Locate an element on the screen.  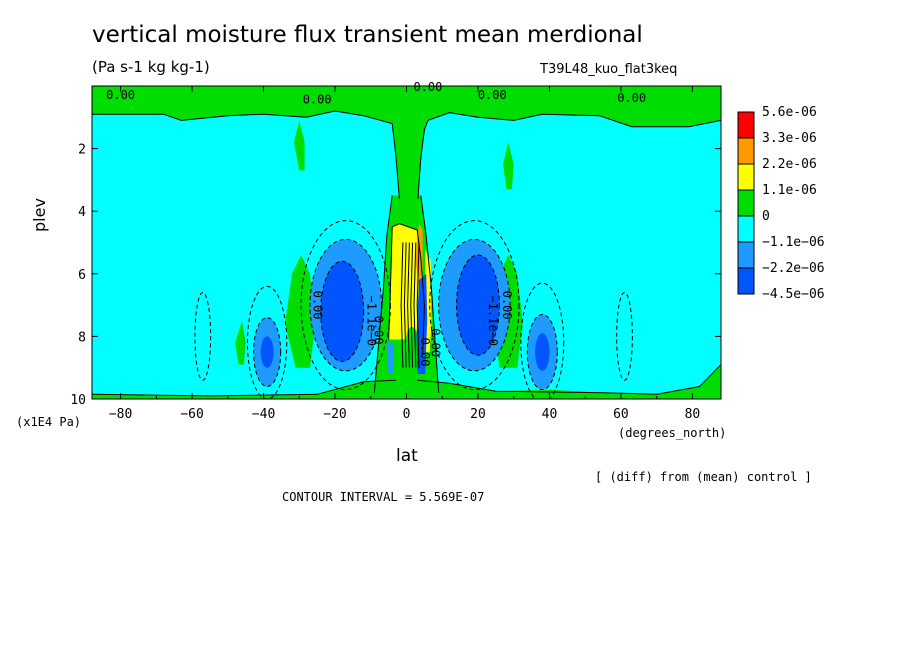
contour-zero-top-west is located at coordinates (246, 154).